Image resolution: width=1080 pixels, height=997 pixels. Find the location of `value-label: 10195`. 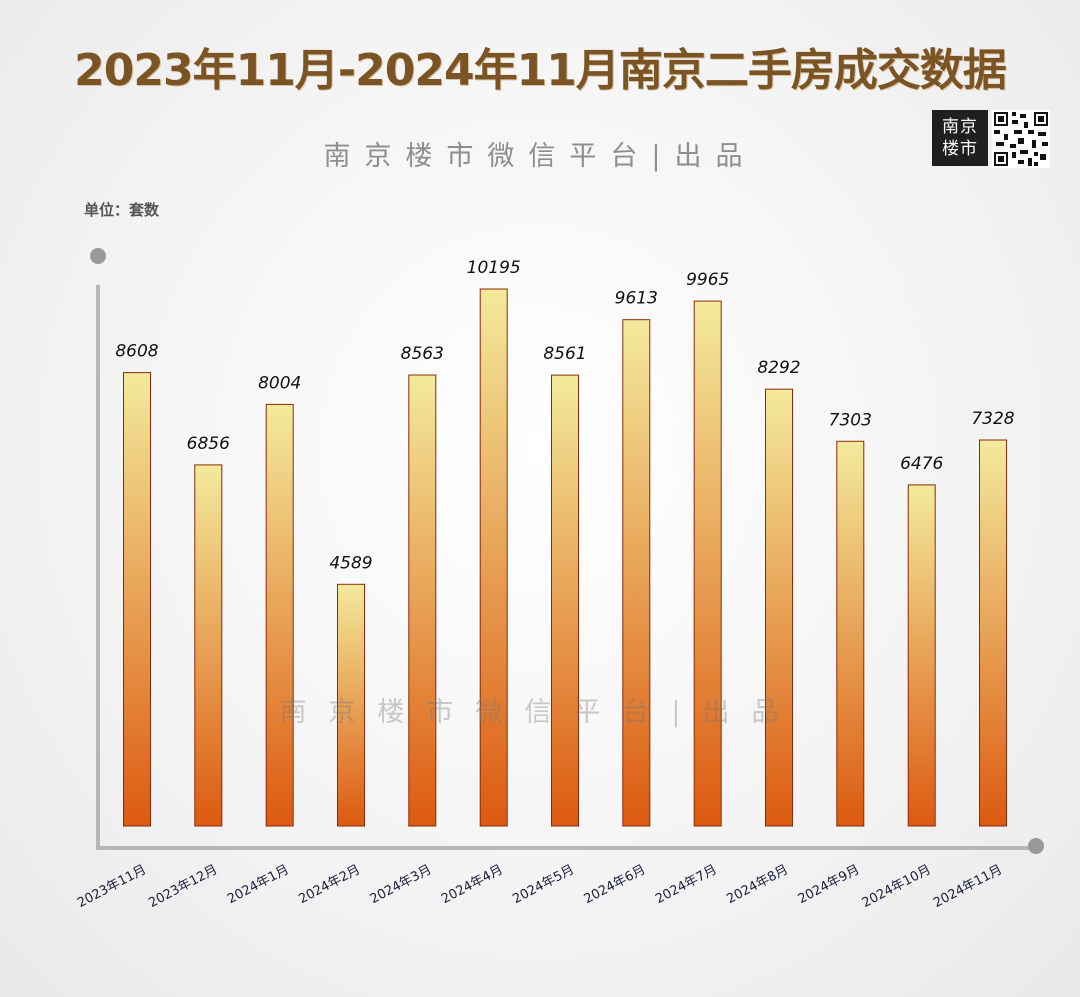

value-label: 10195 is located at coordinates (494, 268).